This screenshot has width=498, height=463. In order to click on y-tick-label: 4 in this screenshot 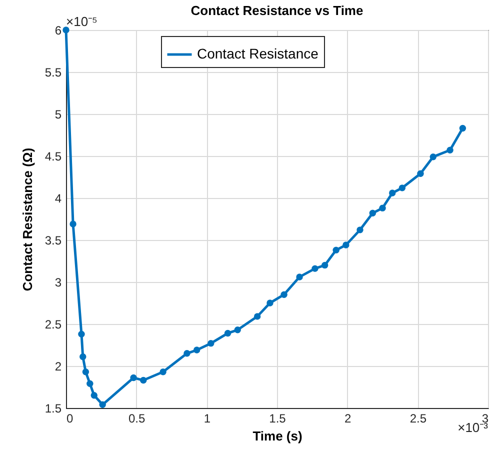, I will do `click(58, 199)`.